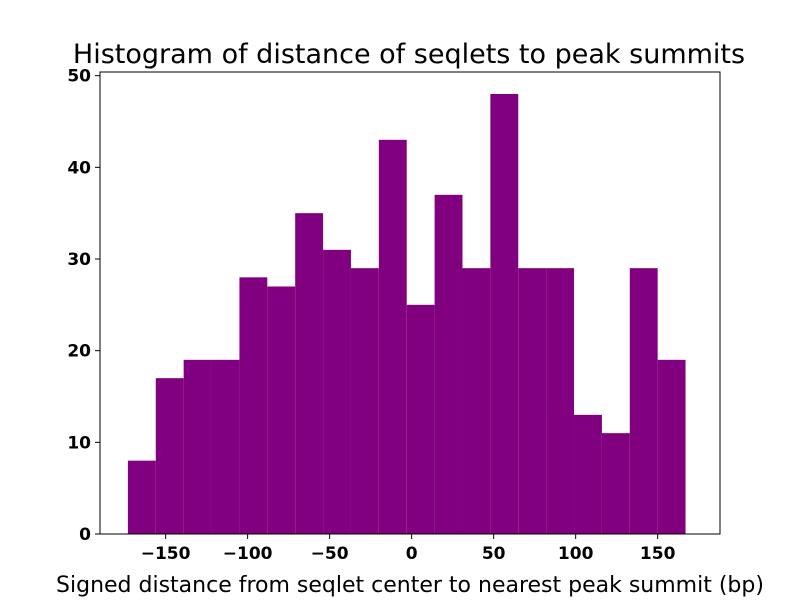 This screenshot has width=800, height=600. Describe the element at coordinates (494, 554) in the screenshot. I see `x-tick-label: 50` at that location.